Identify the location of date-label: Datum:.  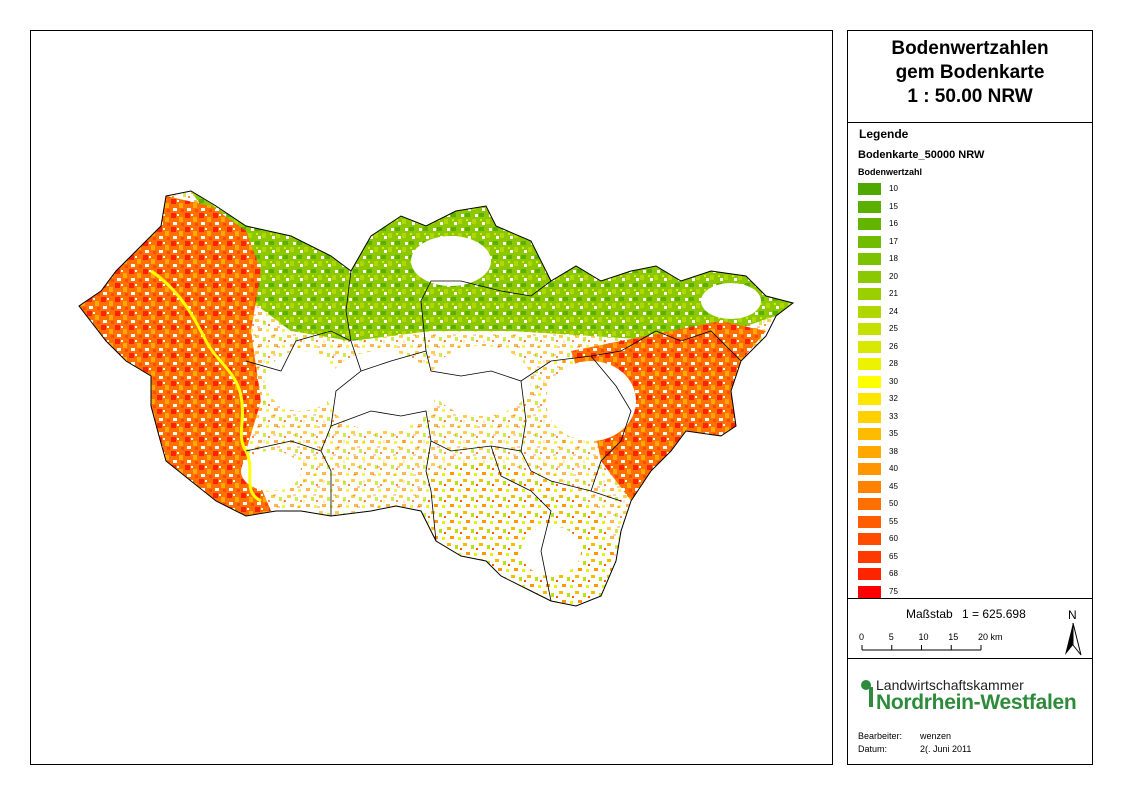
(873, 749).